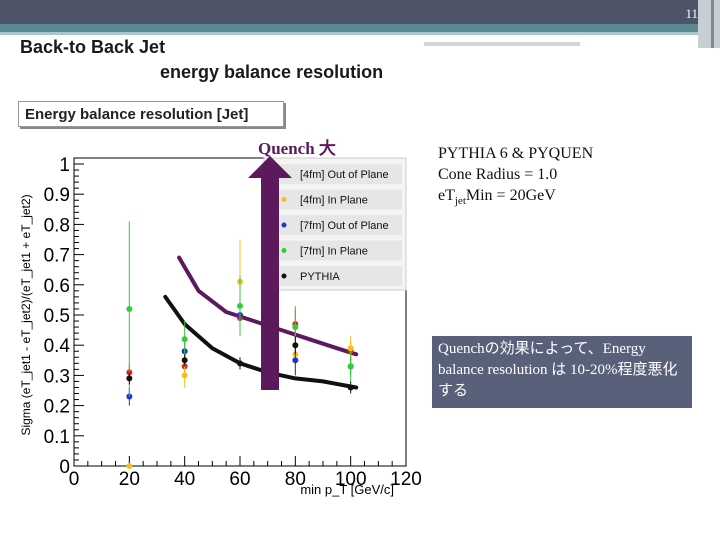 The width and height of the screenshot is (720, 540). I want to click on slide-title-line1: Back-to Back Jet, so click(93, 47).